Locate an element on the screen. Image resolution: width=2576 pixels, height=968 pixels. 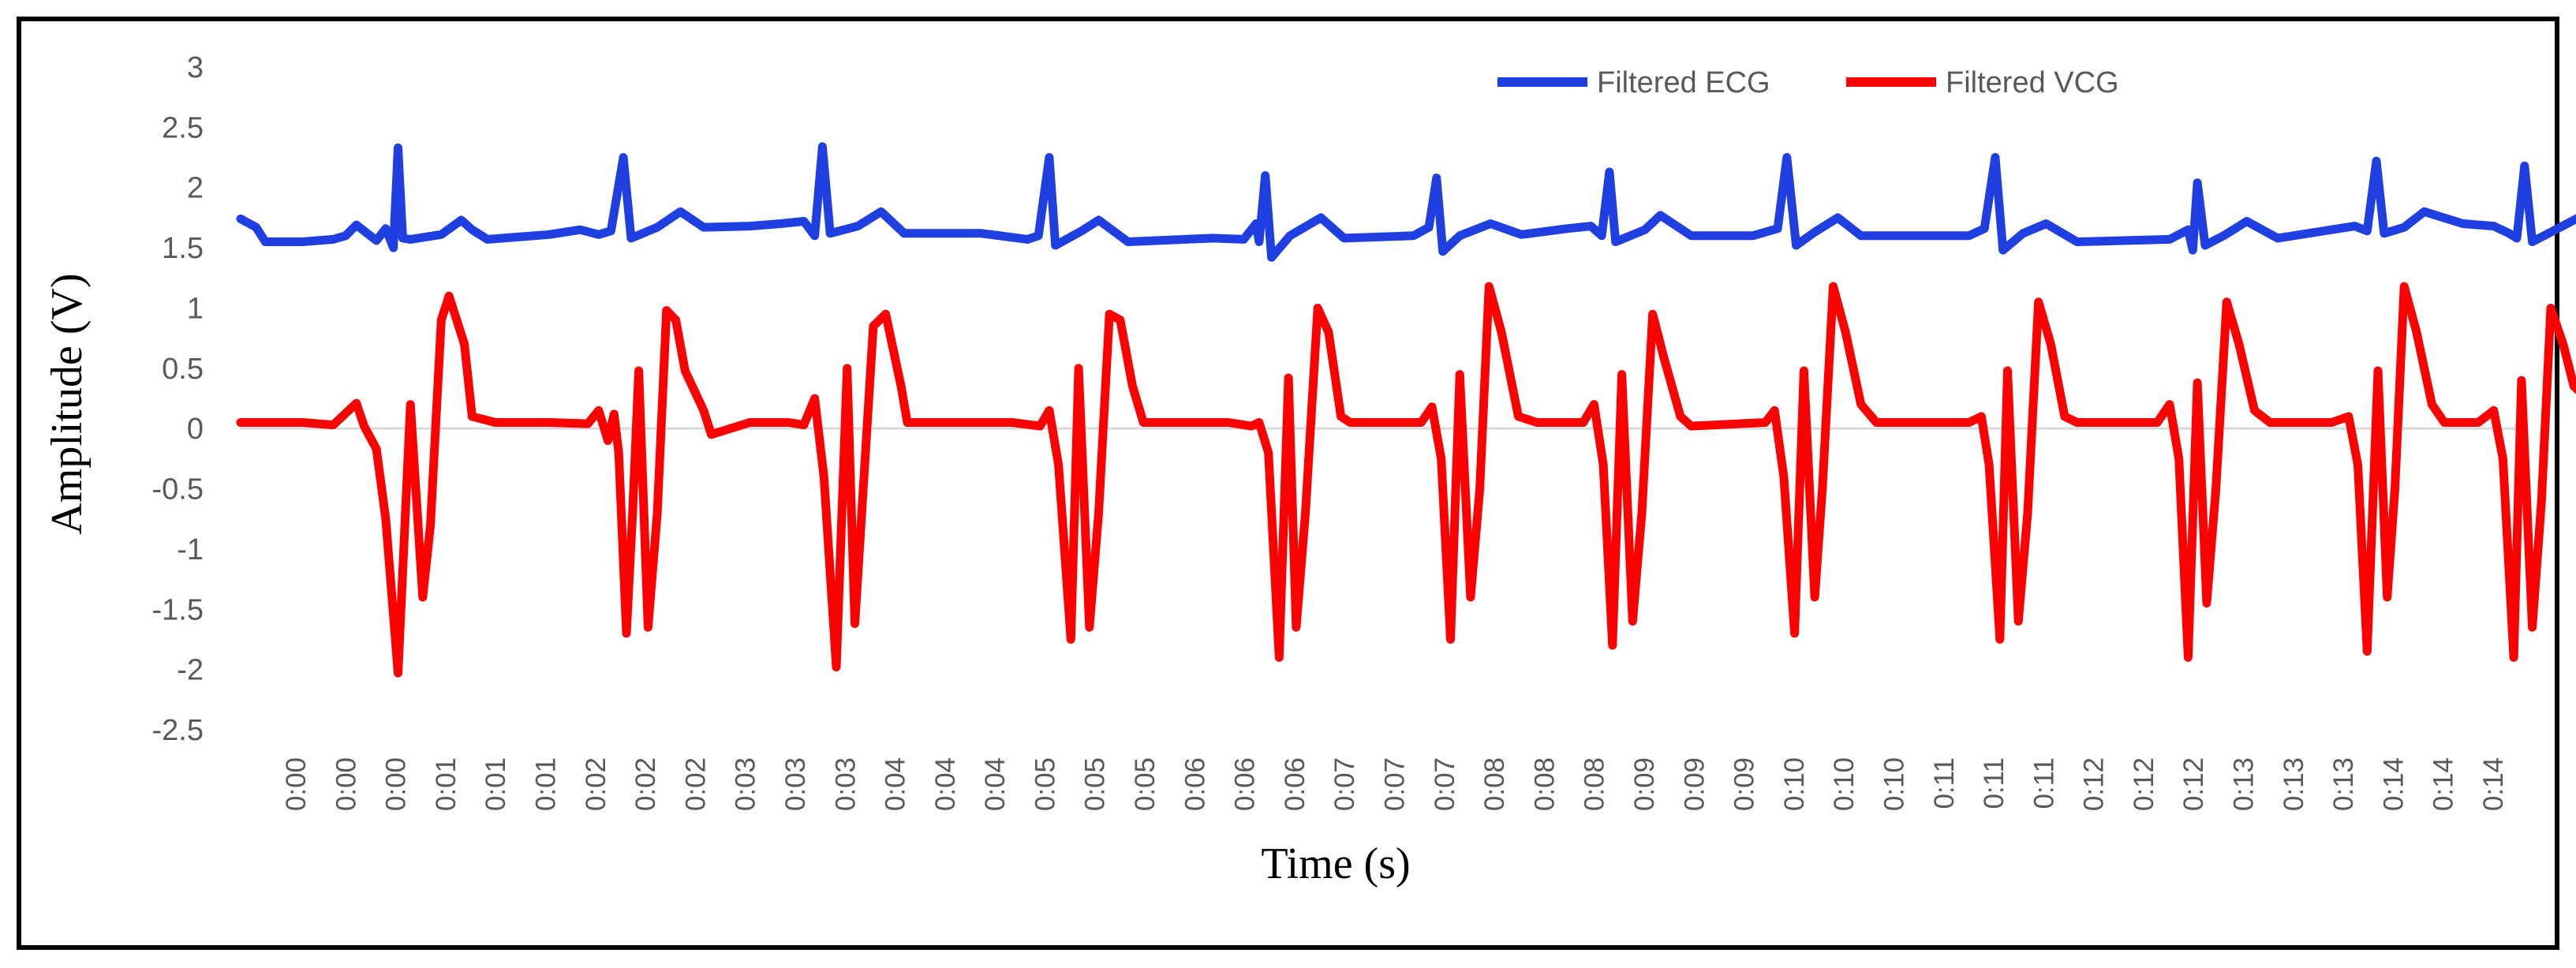
ecg-series-line is located at coordinates (1406, 202).